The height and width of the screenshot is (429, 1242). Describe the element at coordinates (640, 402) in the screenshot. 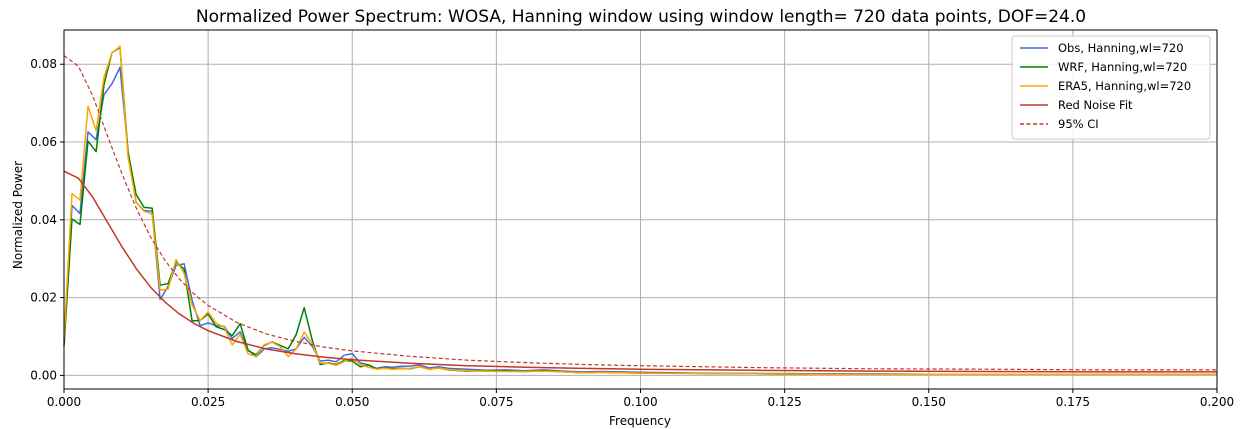

I see `x-tick-label: 0.100` at that location.